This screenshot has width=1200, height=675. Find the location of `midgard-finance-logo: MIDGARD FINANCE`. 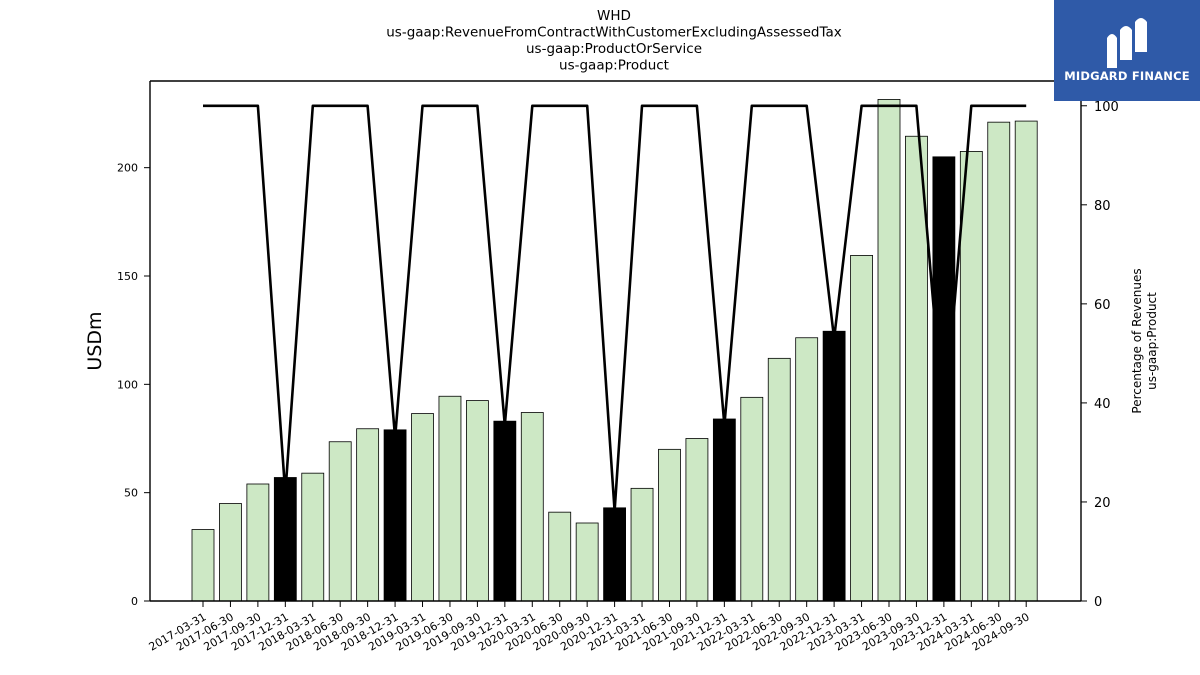

midgard-finance-logo: MIDGARD FINANCE is located at coordinates (1127, 50).